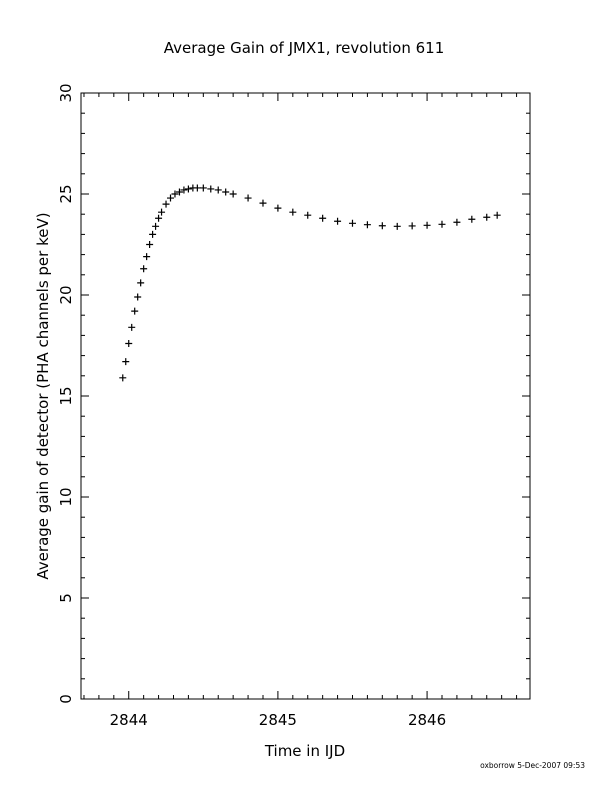  Describe the element at coordinates (278, 720) in the screenshot. I see `x-tick-label: 2845` at that location.